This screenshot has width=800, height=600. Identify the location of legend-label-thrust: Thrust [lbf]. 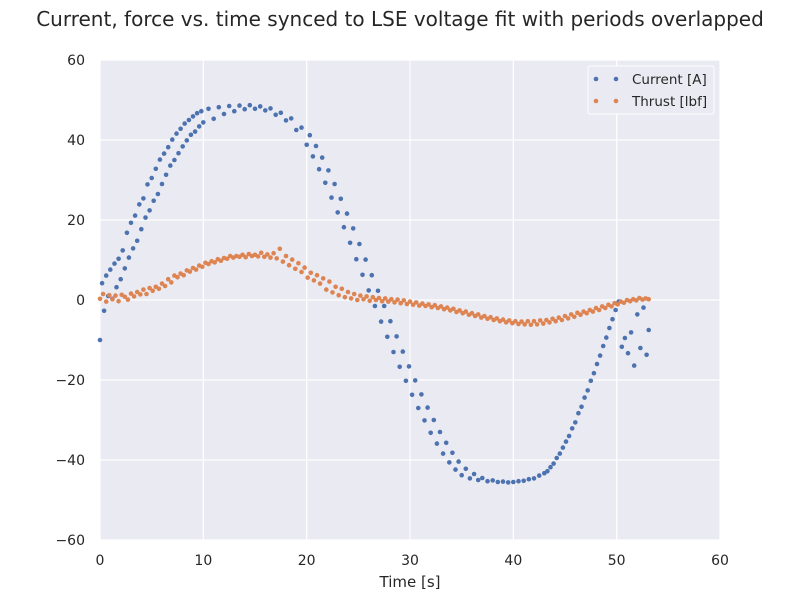
(669, 102).